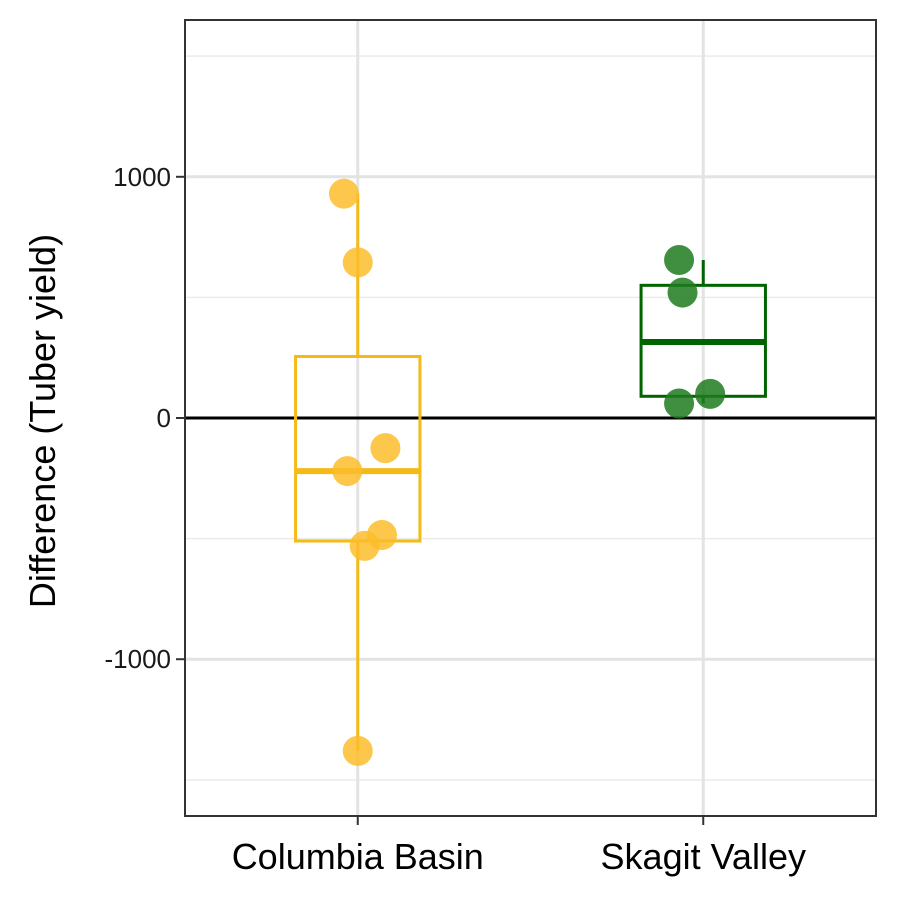  Describe the element at coordinates (42, 421) in the screenshot. I see `y-axis-title: Difference (Tuber yield)` at that location.